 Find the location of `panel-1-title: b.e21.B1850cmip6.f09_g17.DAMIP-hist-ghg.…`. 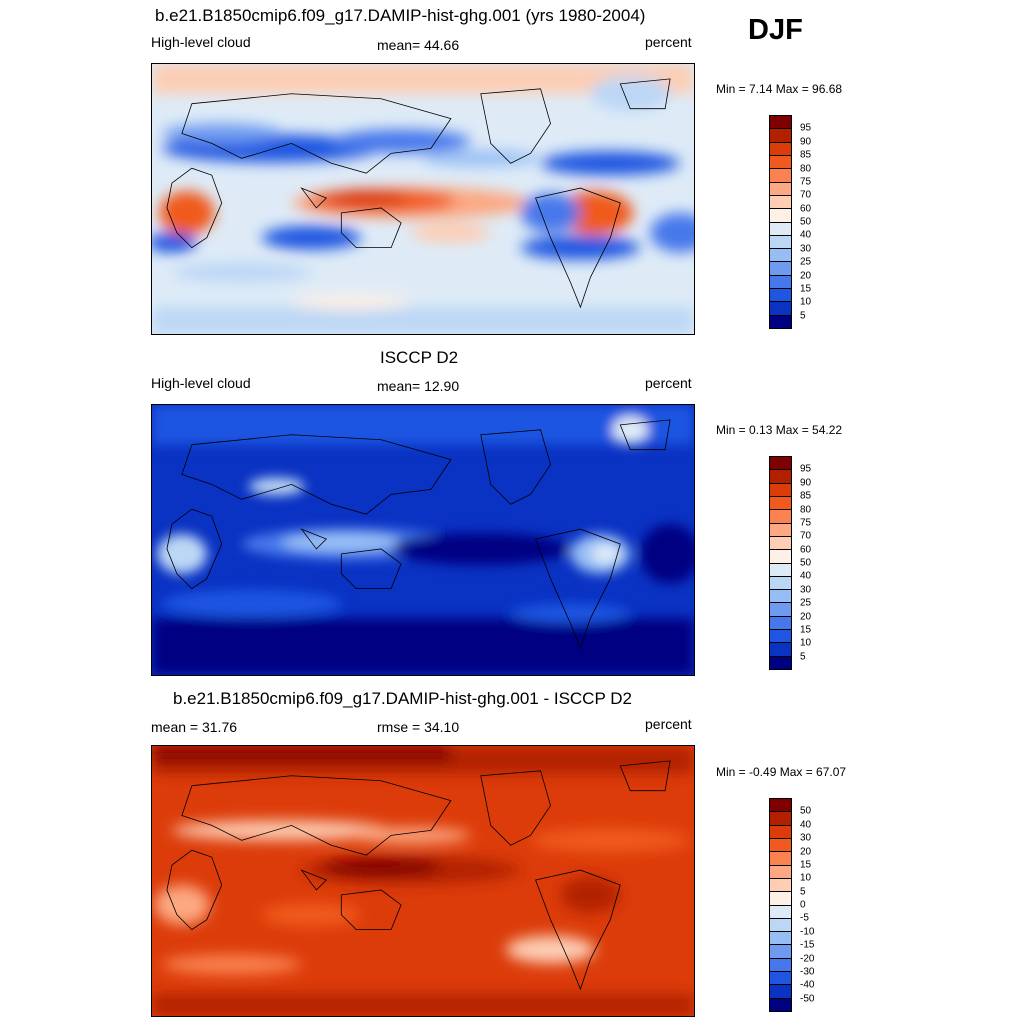

panel-1-title: b.e21.B1850cmip6.f09_g17.DAMIP-hist-ghg.… is located at coordinates (400, 15).